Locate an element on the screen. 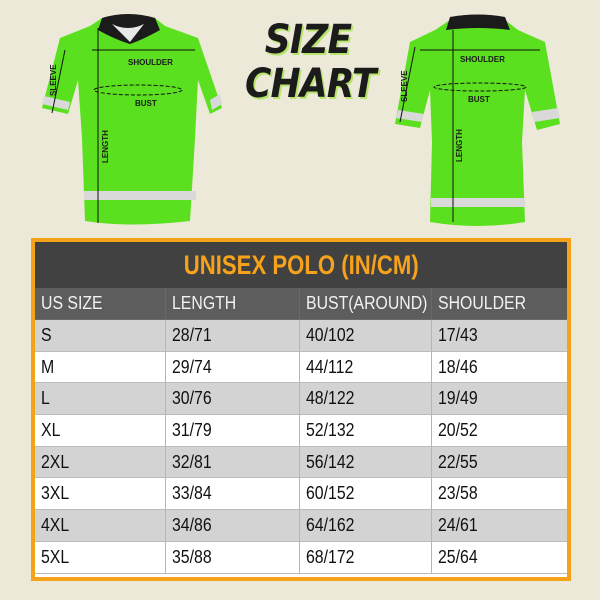  table-cell: M is located at coordinates (100, 367).